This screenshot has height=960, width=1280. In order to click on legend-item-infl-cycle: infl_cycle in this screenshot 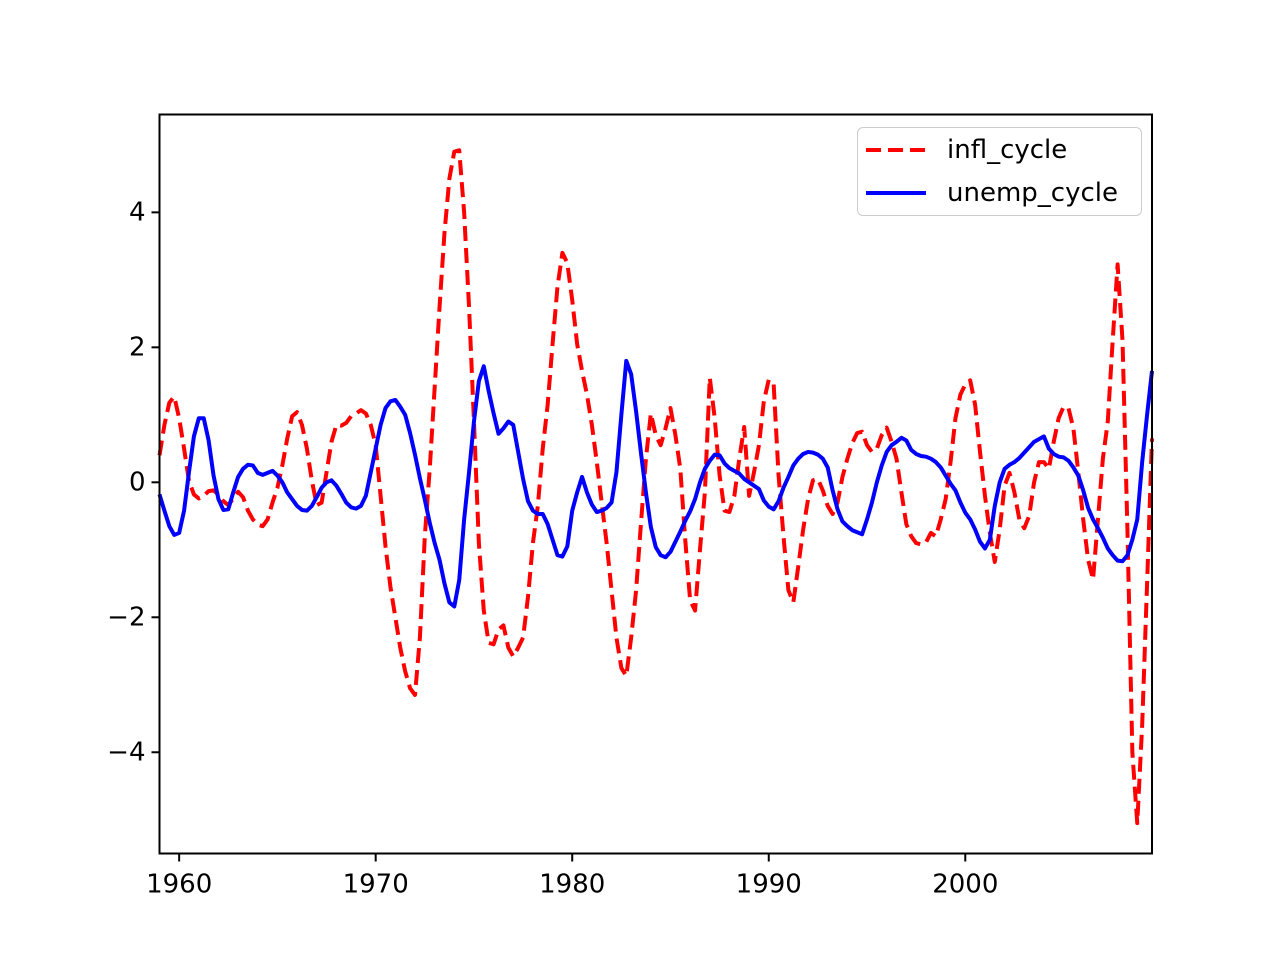, I will do `click(999, 150)`.